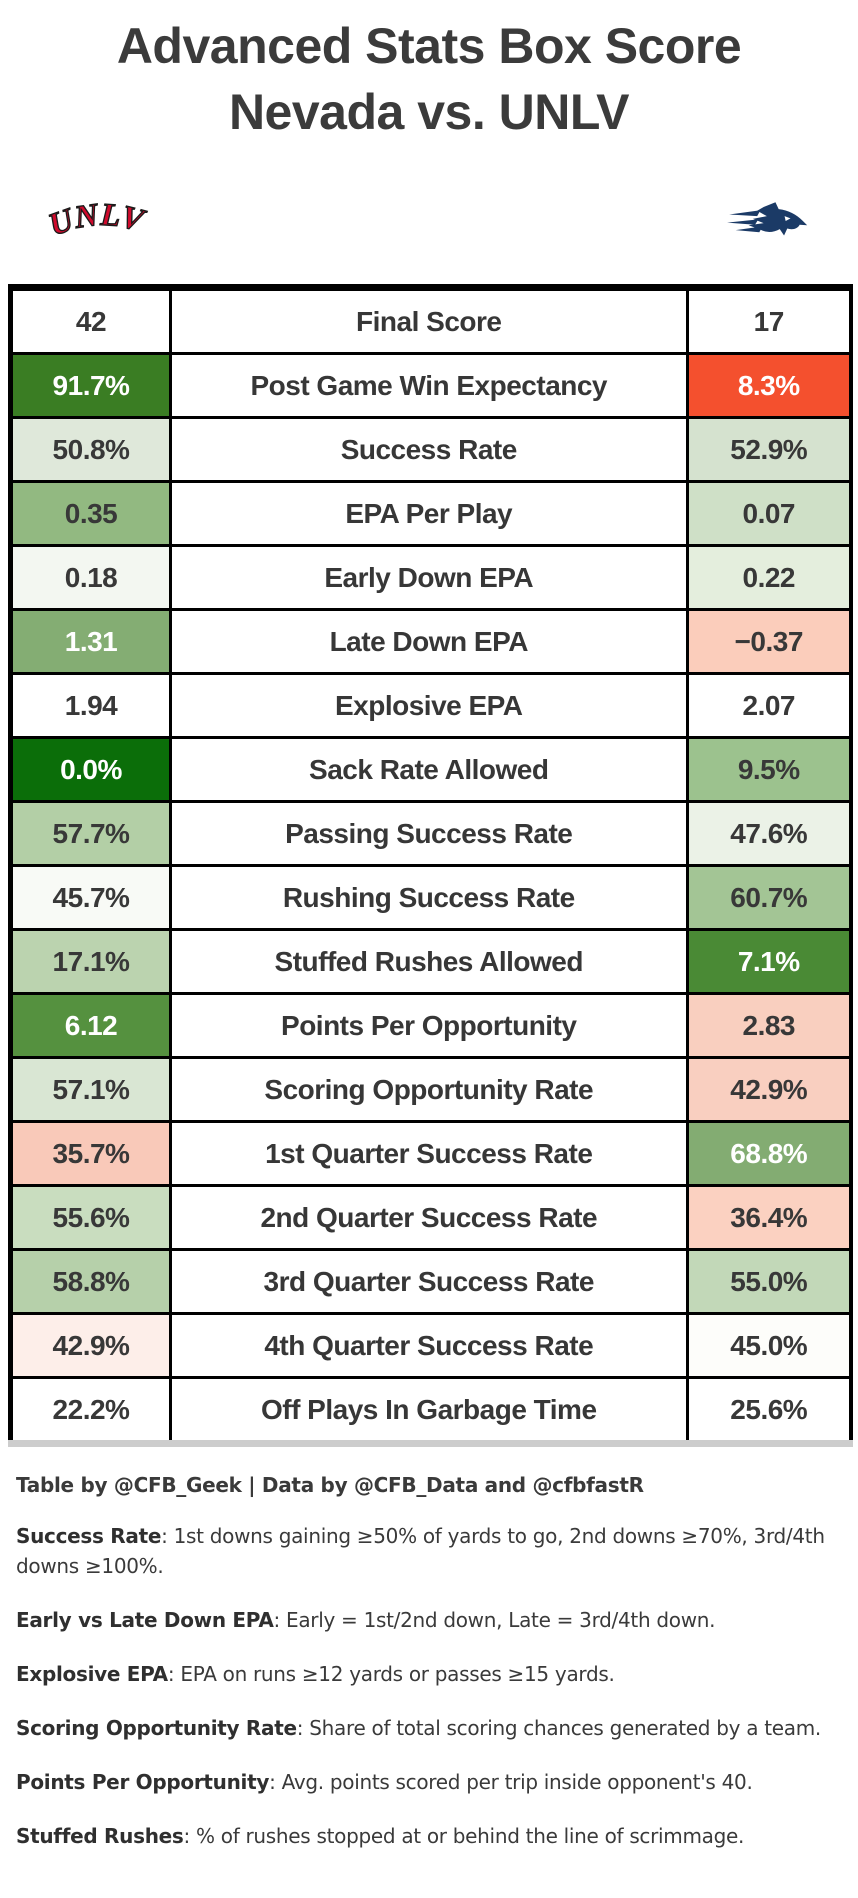  Describe the element at coordinates (90, 641) in the screenshot. I see `left-team-value-cell: 1.31` at that location.